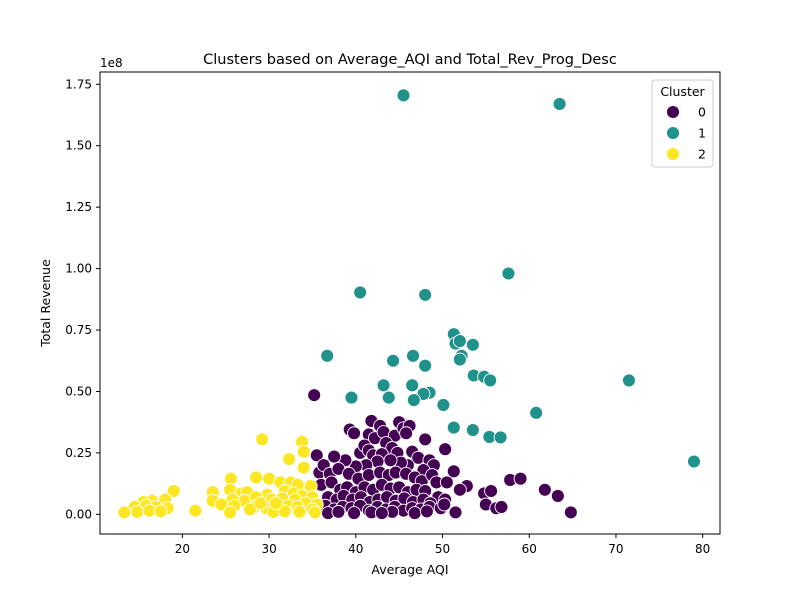  I want to click on y-tick-label: 1.25, so click(78, 207).